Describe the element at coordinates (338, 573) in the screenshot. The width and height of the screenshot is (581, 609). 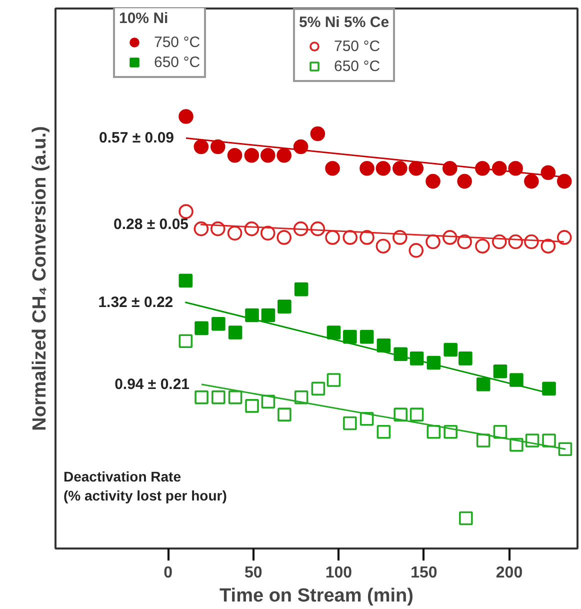
I see `x-tick-label: 100` at that location.